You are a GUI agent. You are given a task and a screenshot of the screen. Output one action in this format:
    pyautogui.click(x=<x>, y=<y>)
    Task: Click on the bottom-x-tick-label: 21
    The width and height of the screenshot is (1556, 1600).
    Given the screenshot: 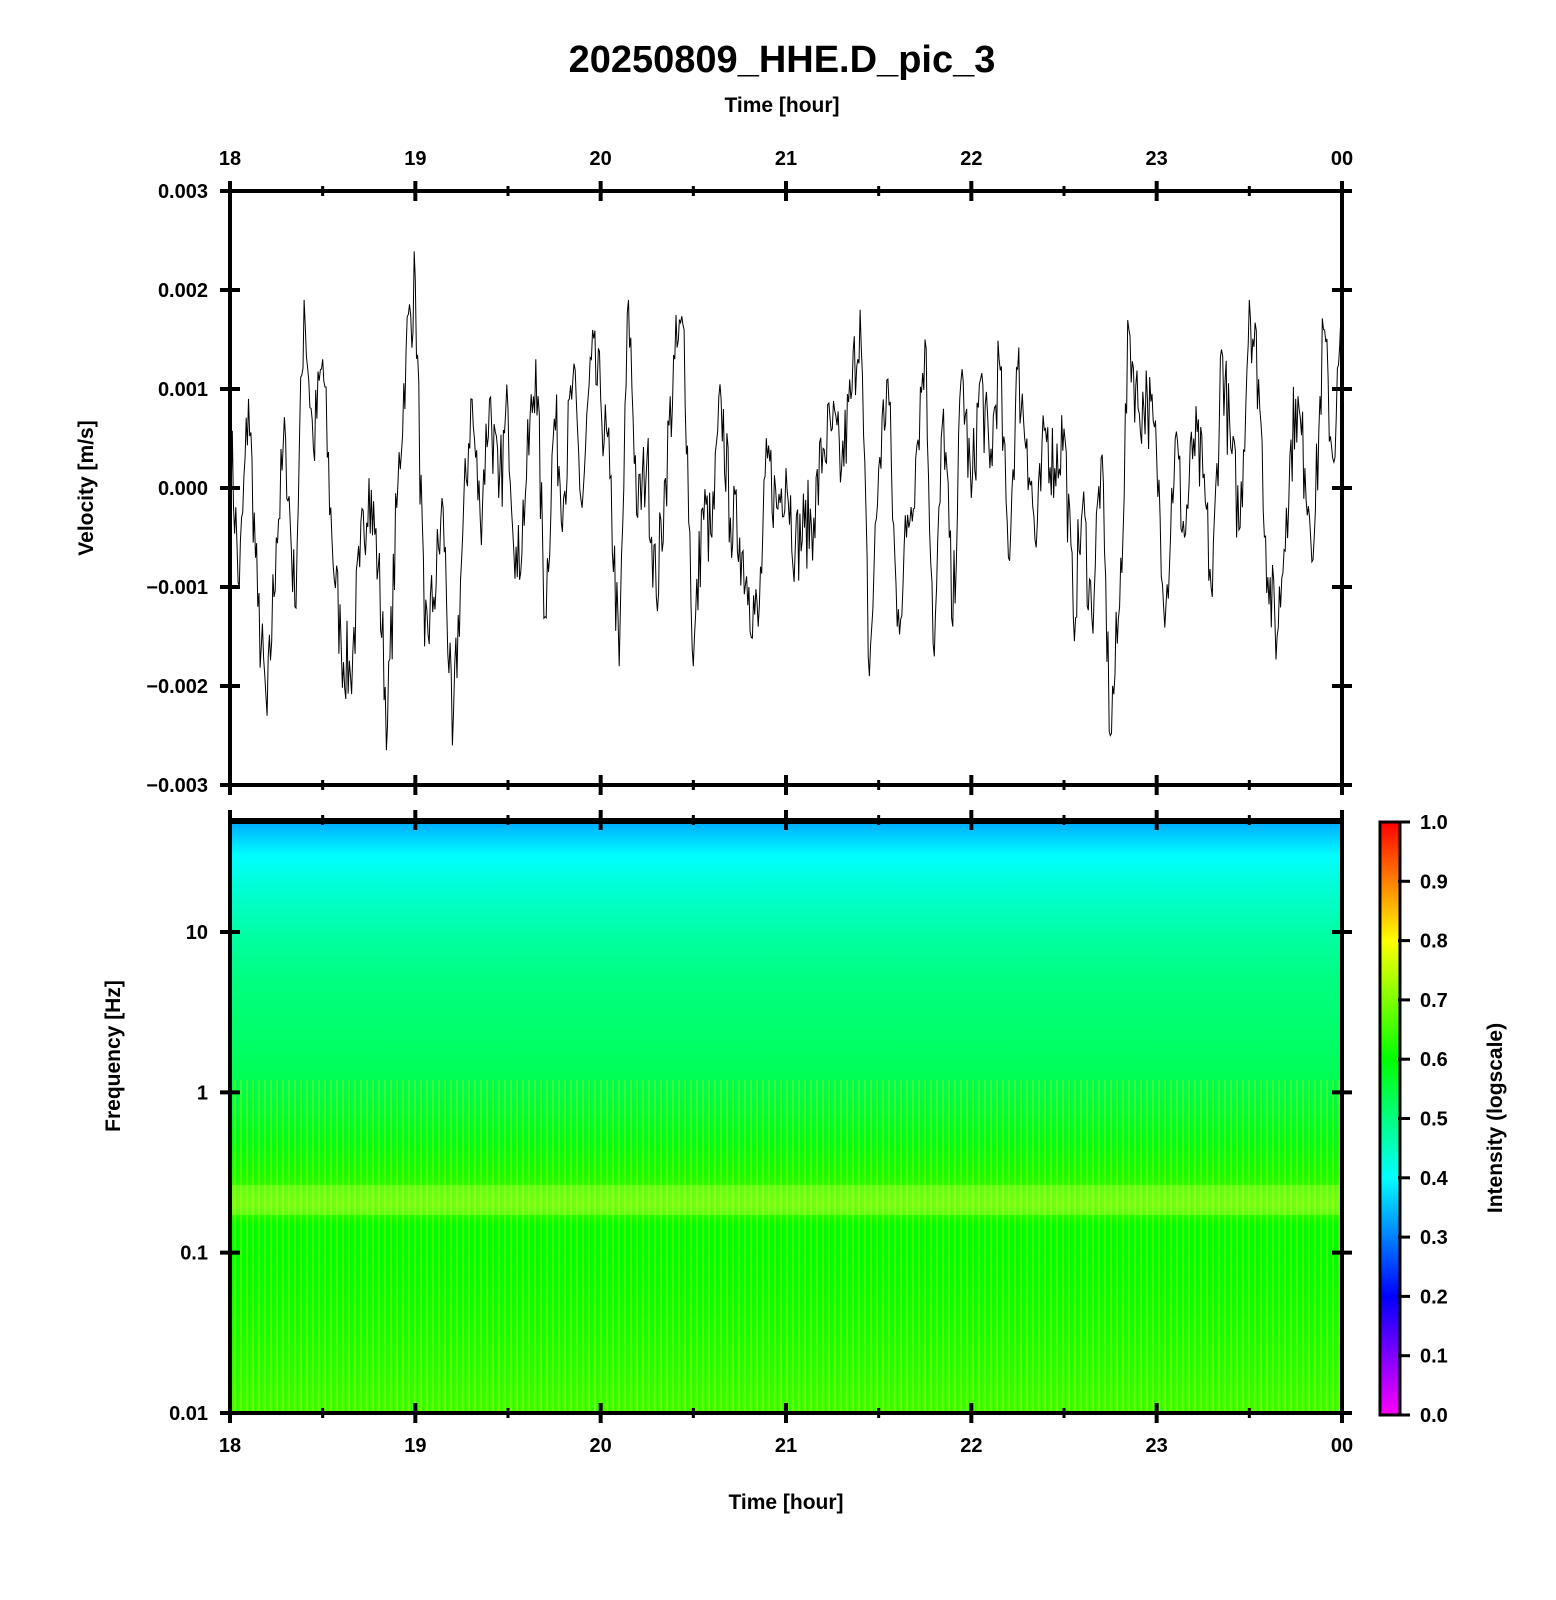 What is the action you would take?
    pyautogui.click(x=786, y=1446)
    